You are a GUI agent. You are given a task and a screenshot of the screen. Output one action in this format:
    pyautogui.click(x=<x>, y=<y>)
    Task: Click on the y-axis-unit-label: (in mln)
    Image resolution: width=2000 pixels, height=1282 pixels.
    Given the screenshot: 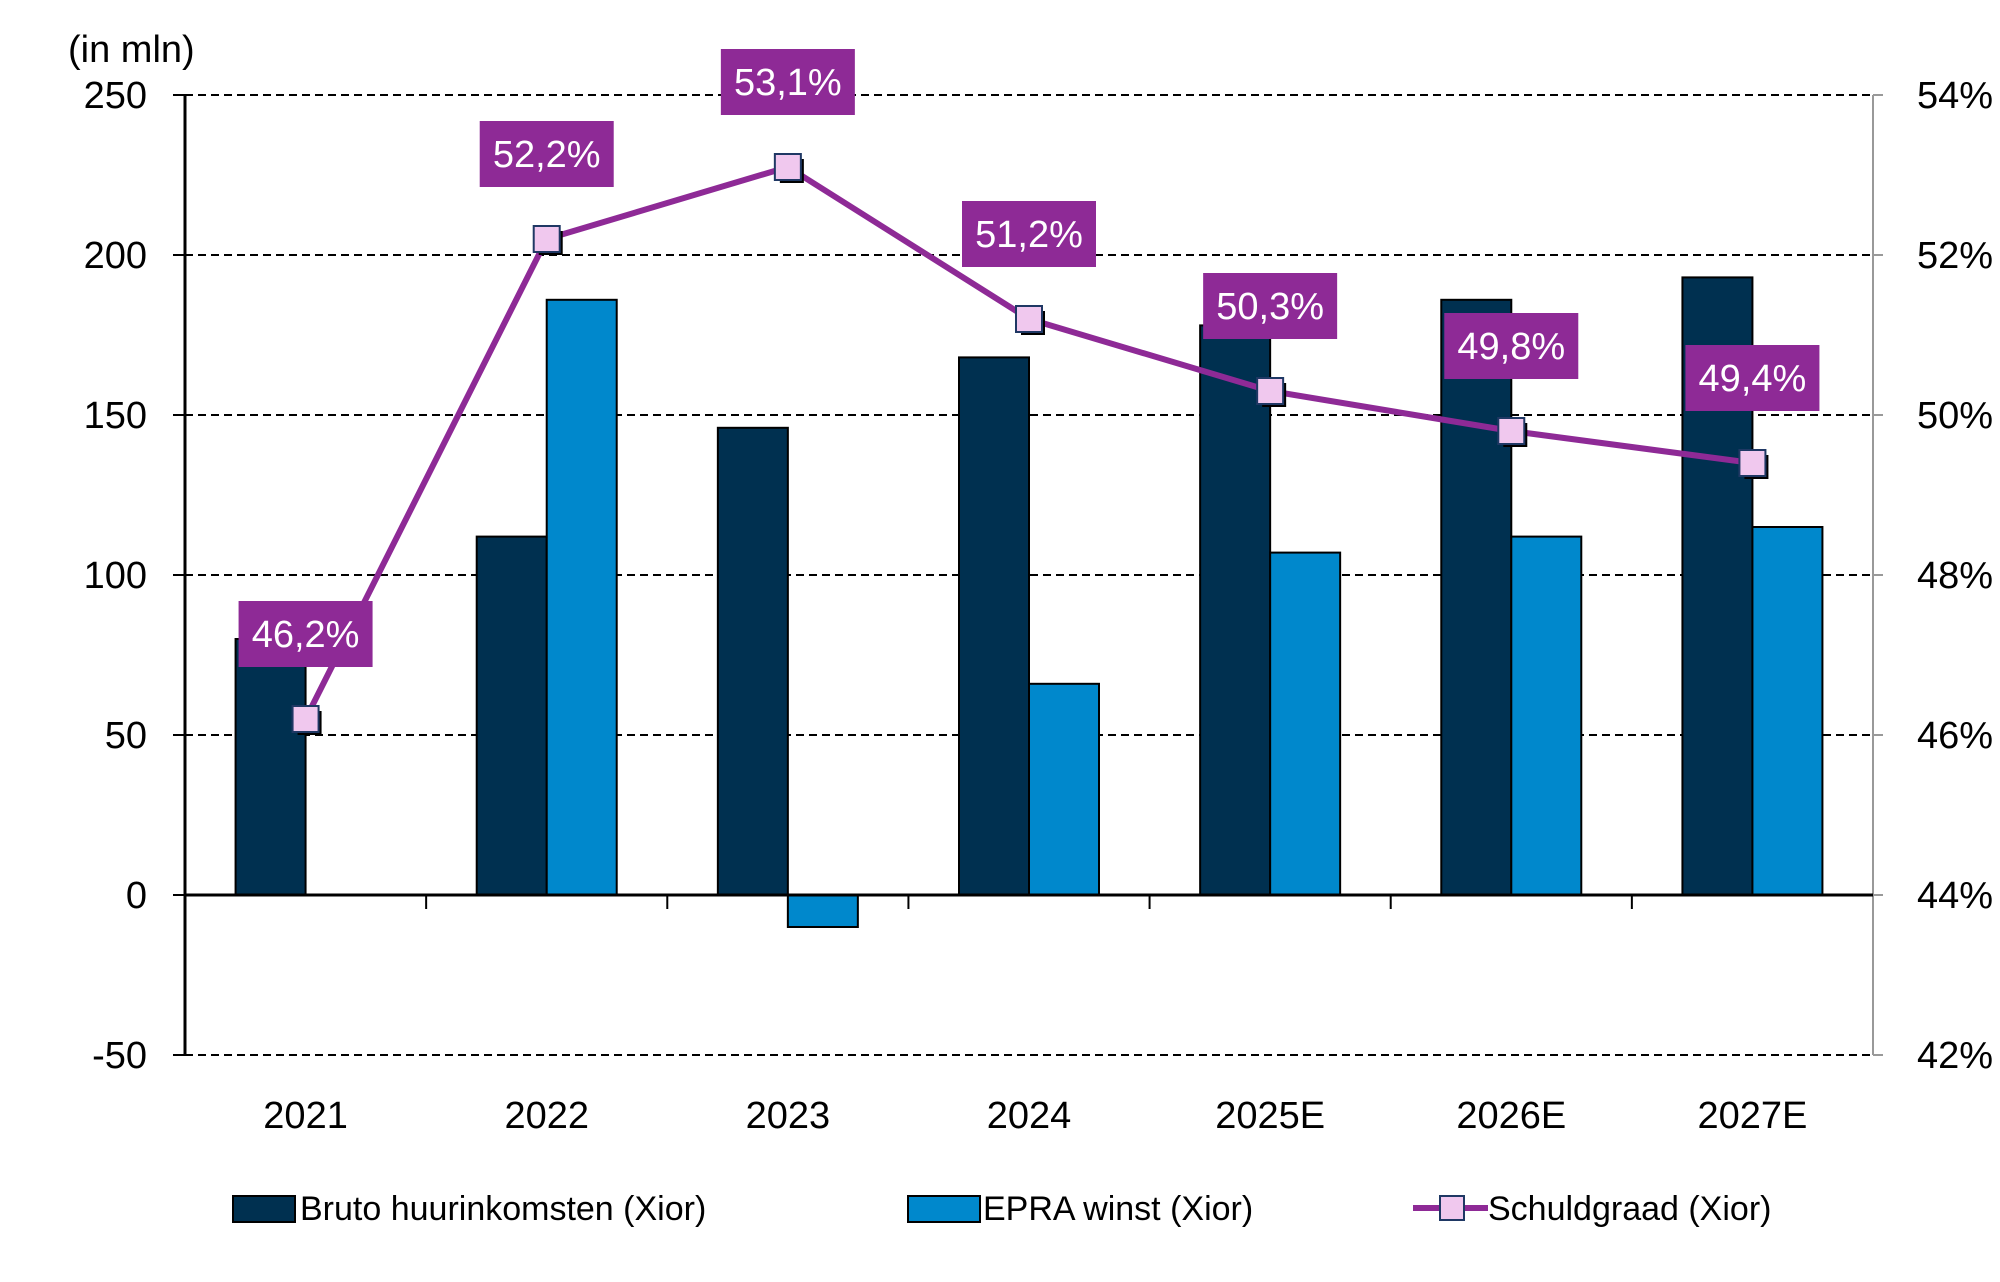 What is the action you would take?
    pyautogui.click(x=131, y=50)
    